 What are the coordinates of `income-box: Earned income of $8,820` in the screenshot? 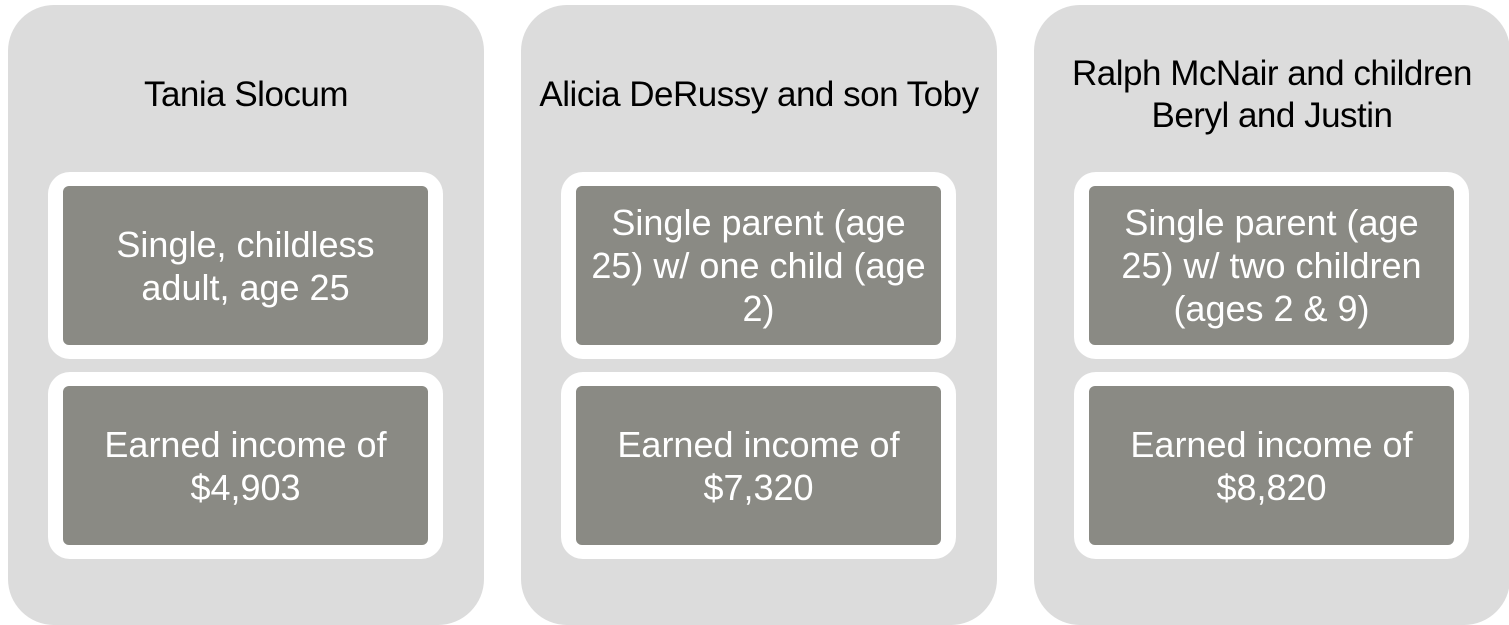 It's located at (1271, 465).